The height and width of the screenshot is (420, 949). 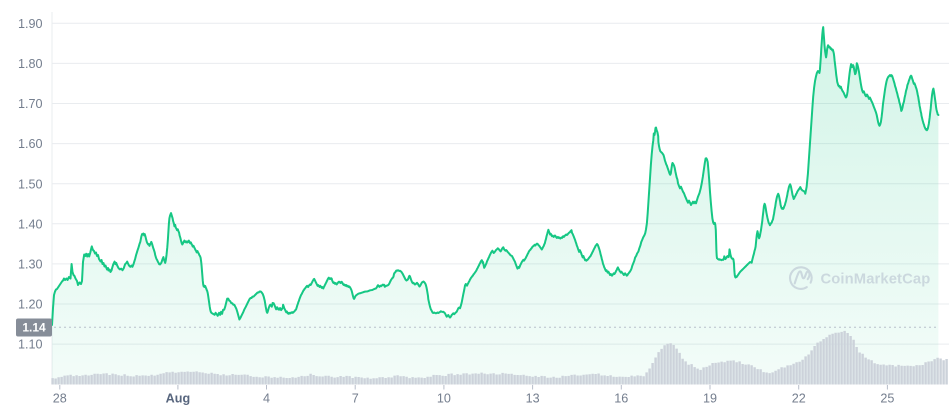 What do you see at coordinates (355, 399) in the screenshot?
I see `svg-text: 7` at bounding box center [355, 399].